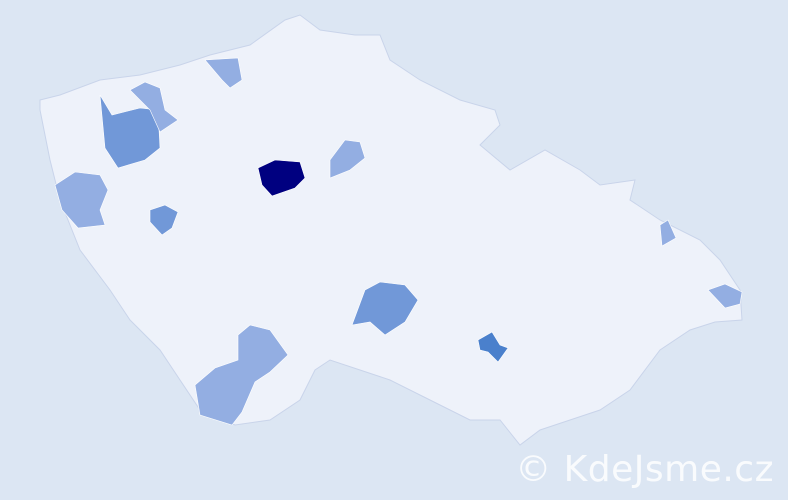 The image size is (788, 500). Describe the element at coordinates (281, 178) in the screenshot. I see `map-region-highest` at that location.